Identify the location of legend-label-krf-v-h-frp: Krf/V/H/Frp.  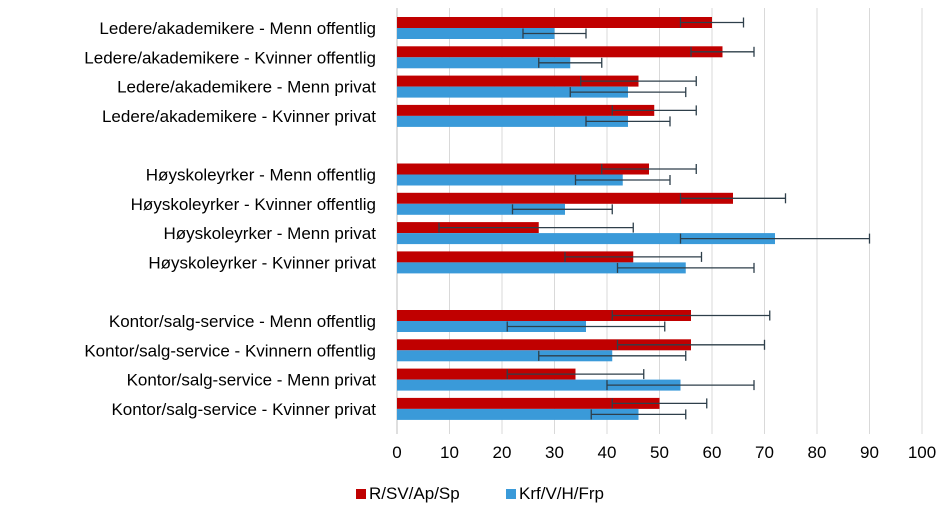
(561, 493).